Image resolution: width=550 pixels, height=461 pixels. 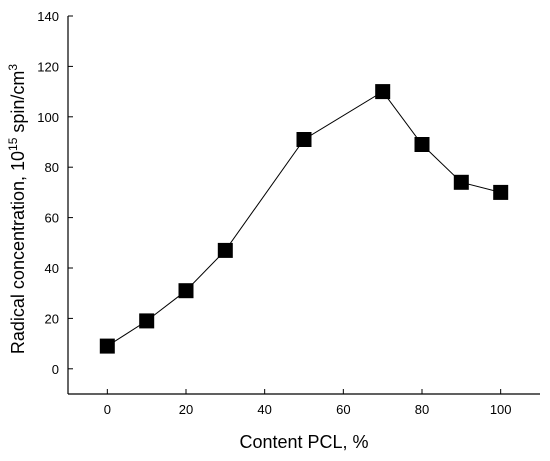 What do you see at coordinates (52, 218) in the screenshot?
I see `y-tick-label: 60` at bounding box center [52, 218].